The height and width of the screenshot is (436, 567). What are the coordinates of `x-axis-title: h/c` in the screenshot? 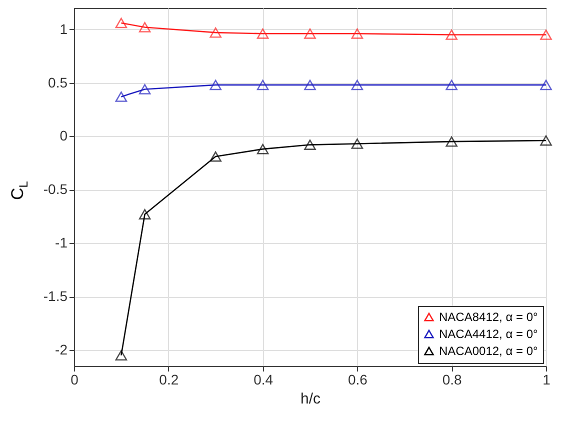 It's located at (310, 399).